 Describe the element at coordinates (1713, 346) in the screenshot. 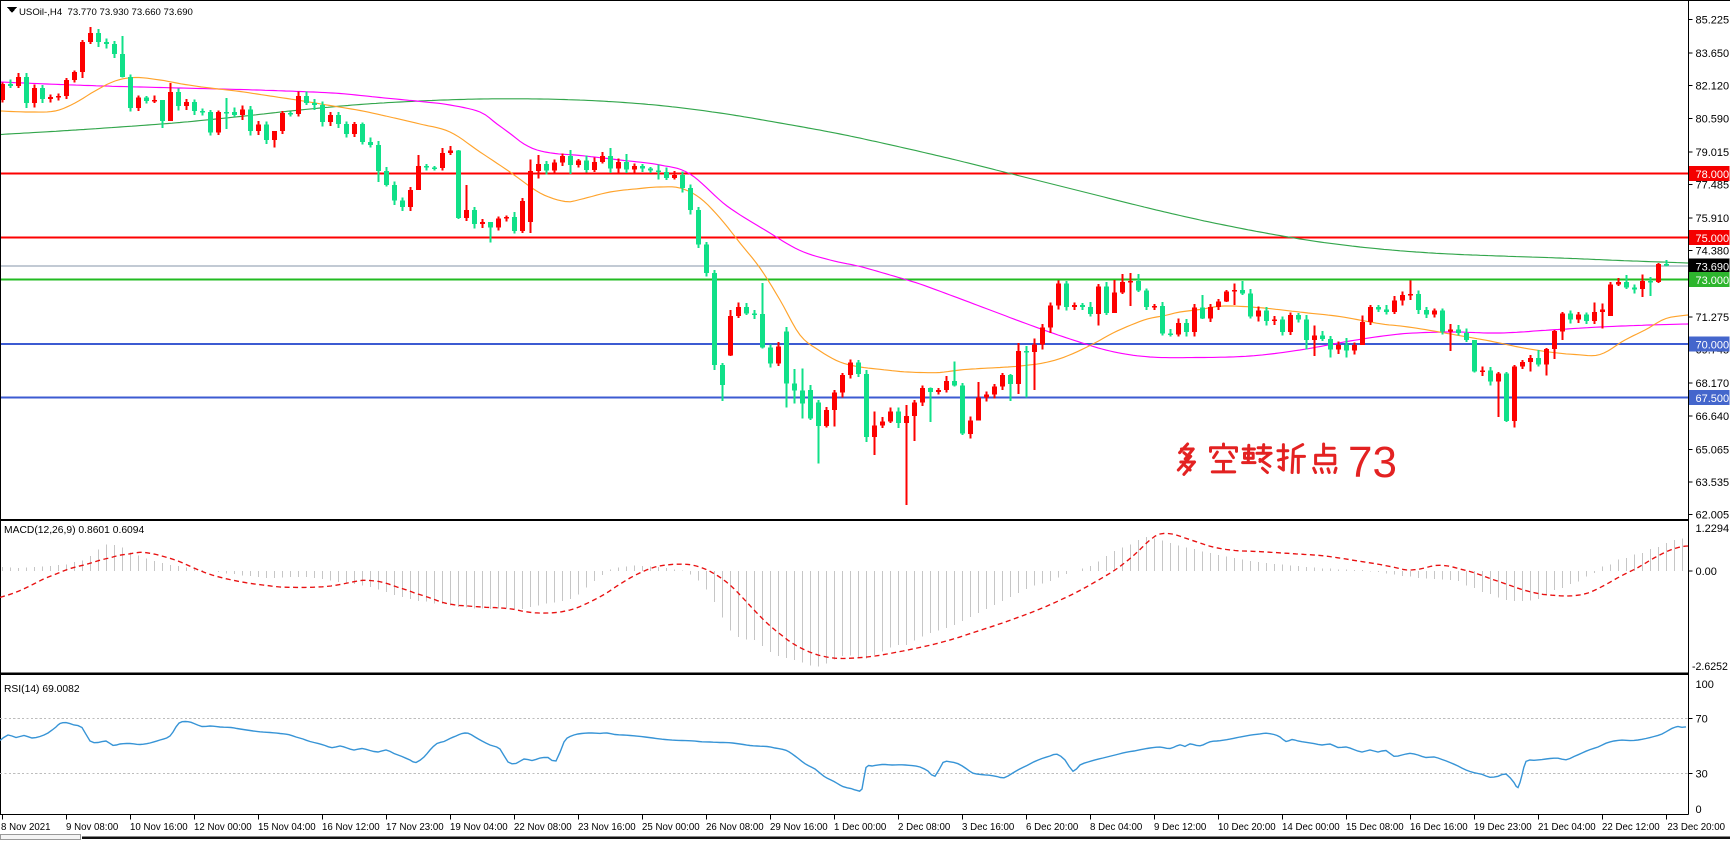

I see `svg-text: 70.000` at that location.